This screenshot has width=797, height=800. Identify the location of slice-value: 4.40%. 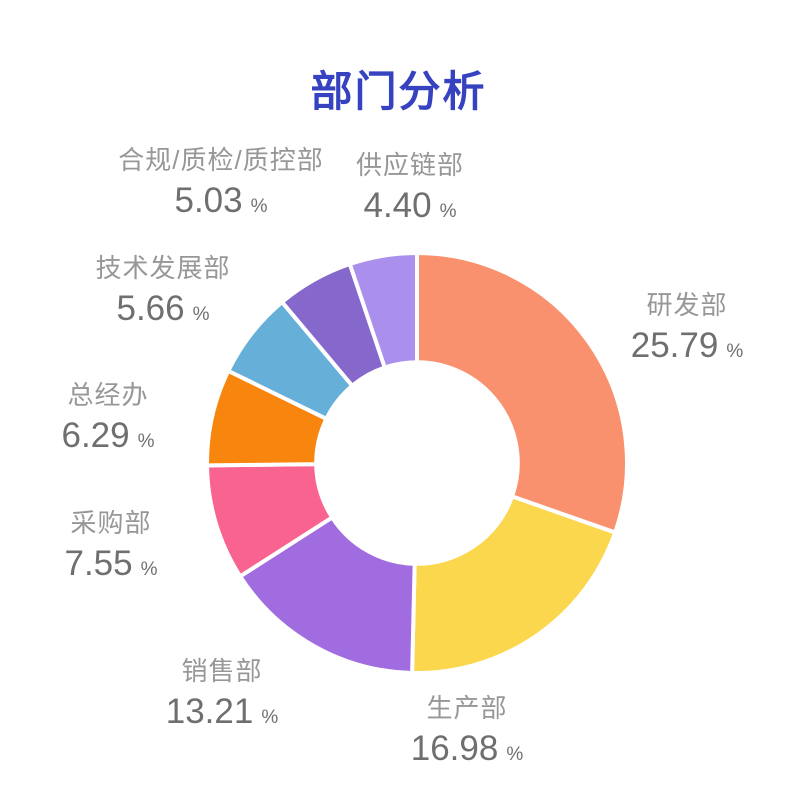
(410, 205).